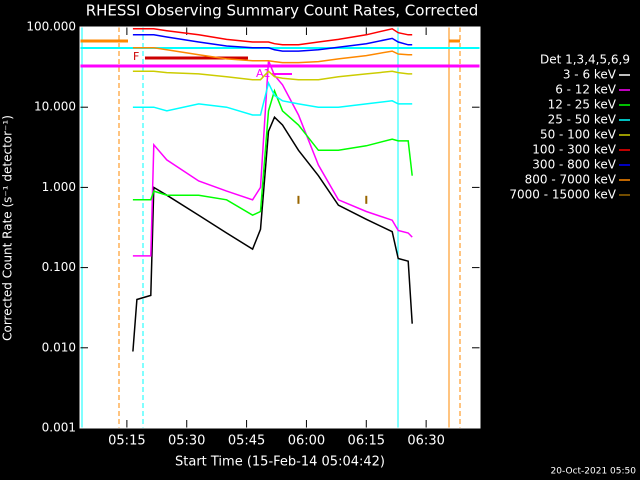 The width and height of the screenshot is (640, 480). Describe the element at coordinates (585, 60) in the screenshot. I see `legend-title: Det 1,3,4,5,6,9` at that location.